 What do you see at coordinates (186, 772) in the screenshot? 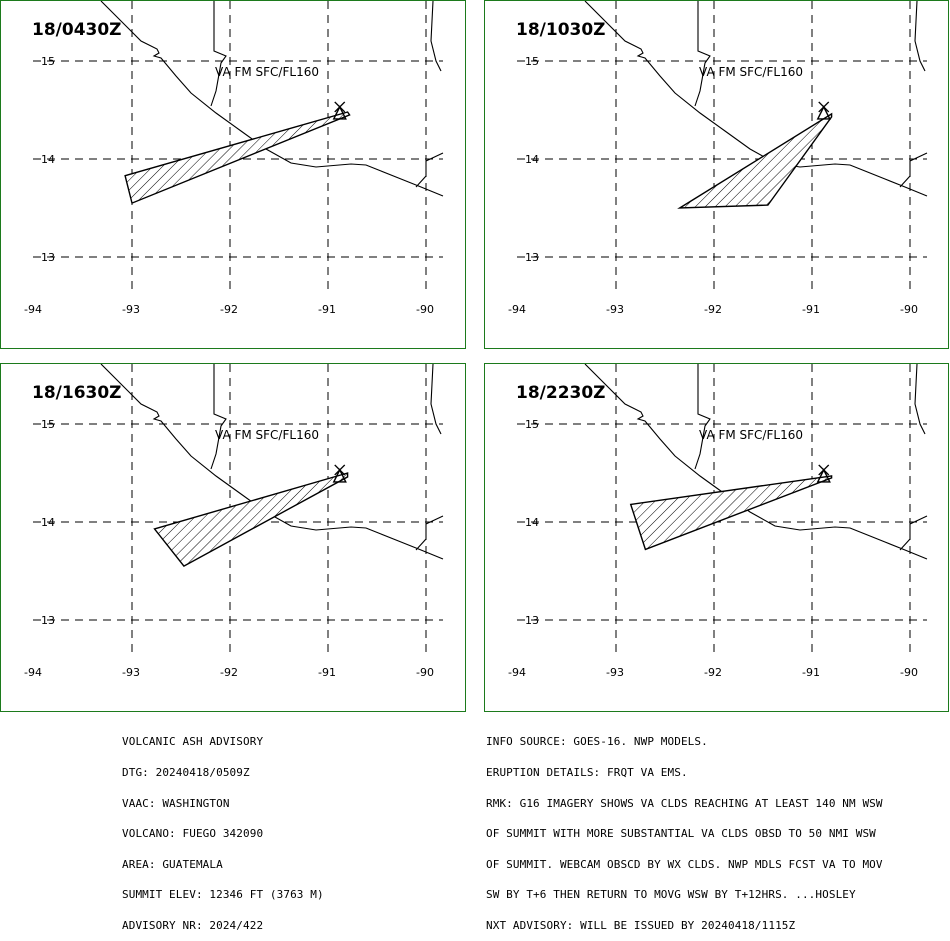
I see `advisory-dtg: DTG: 20240418/0509Z` at bounding box center [186, 772].